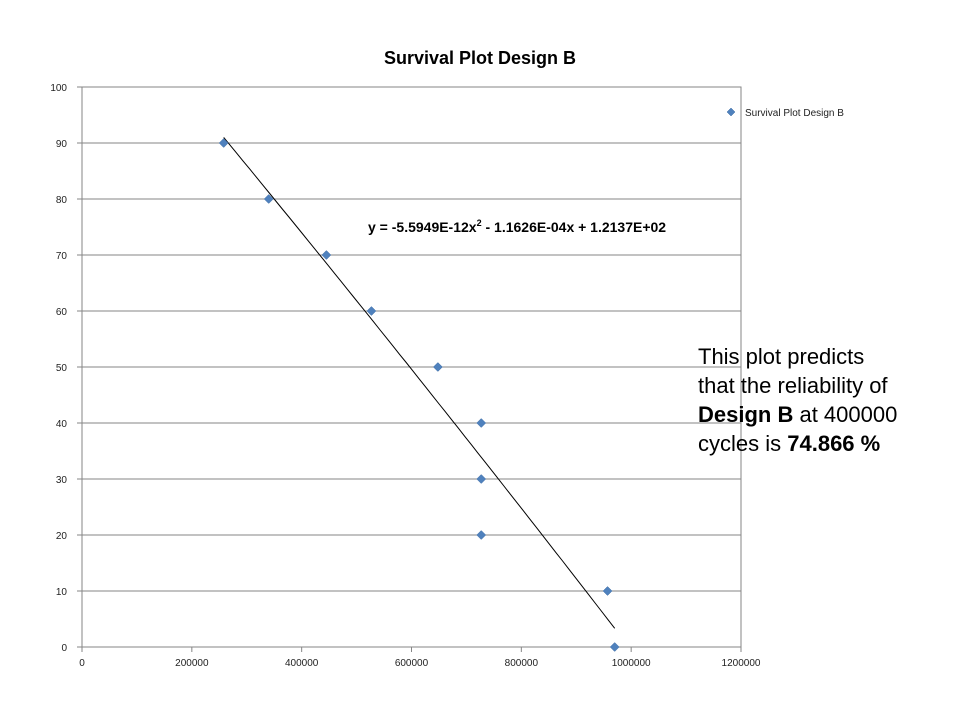 The height and width of the screenshot is (720, 960). Describe the element at coordinates (631, 663) in the screenshot. I see `x-tick-label: 1000000` at that location.